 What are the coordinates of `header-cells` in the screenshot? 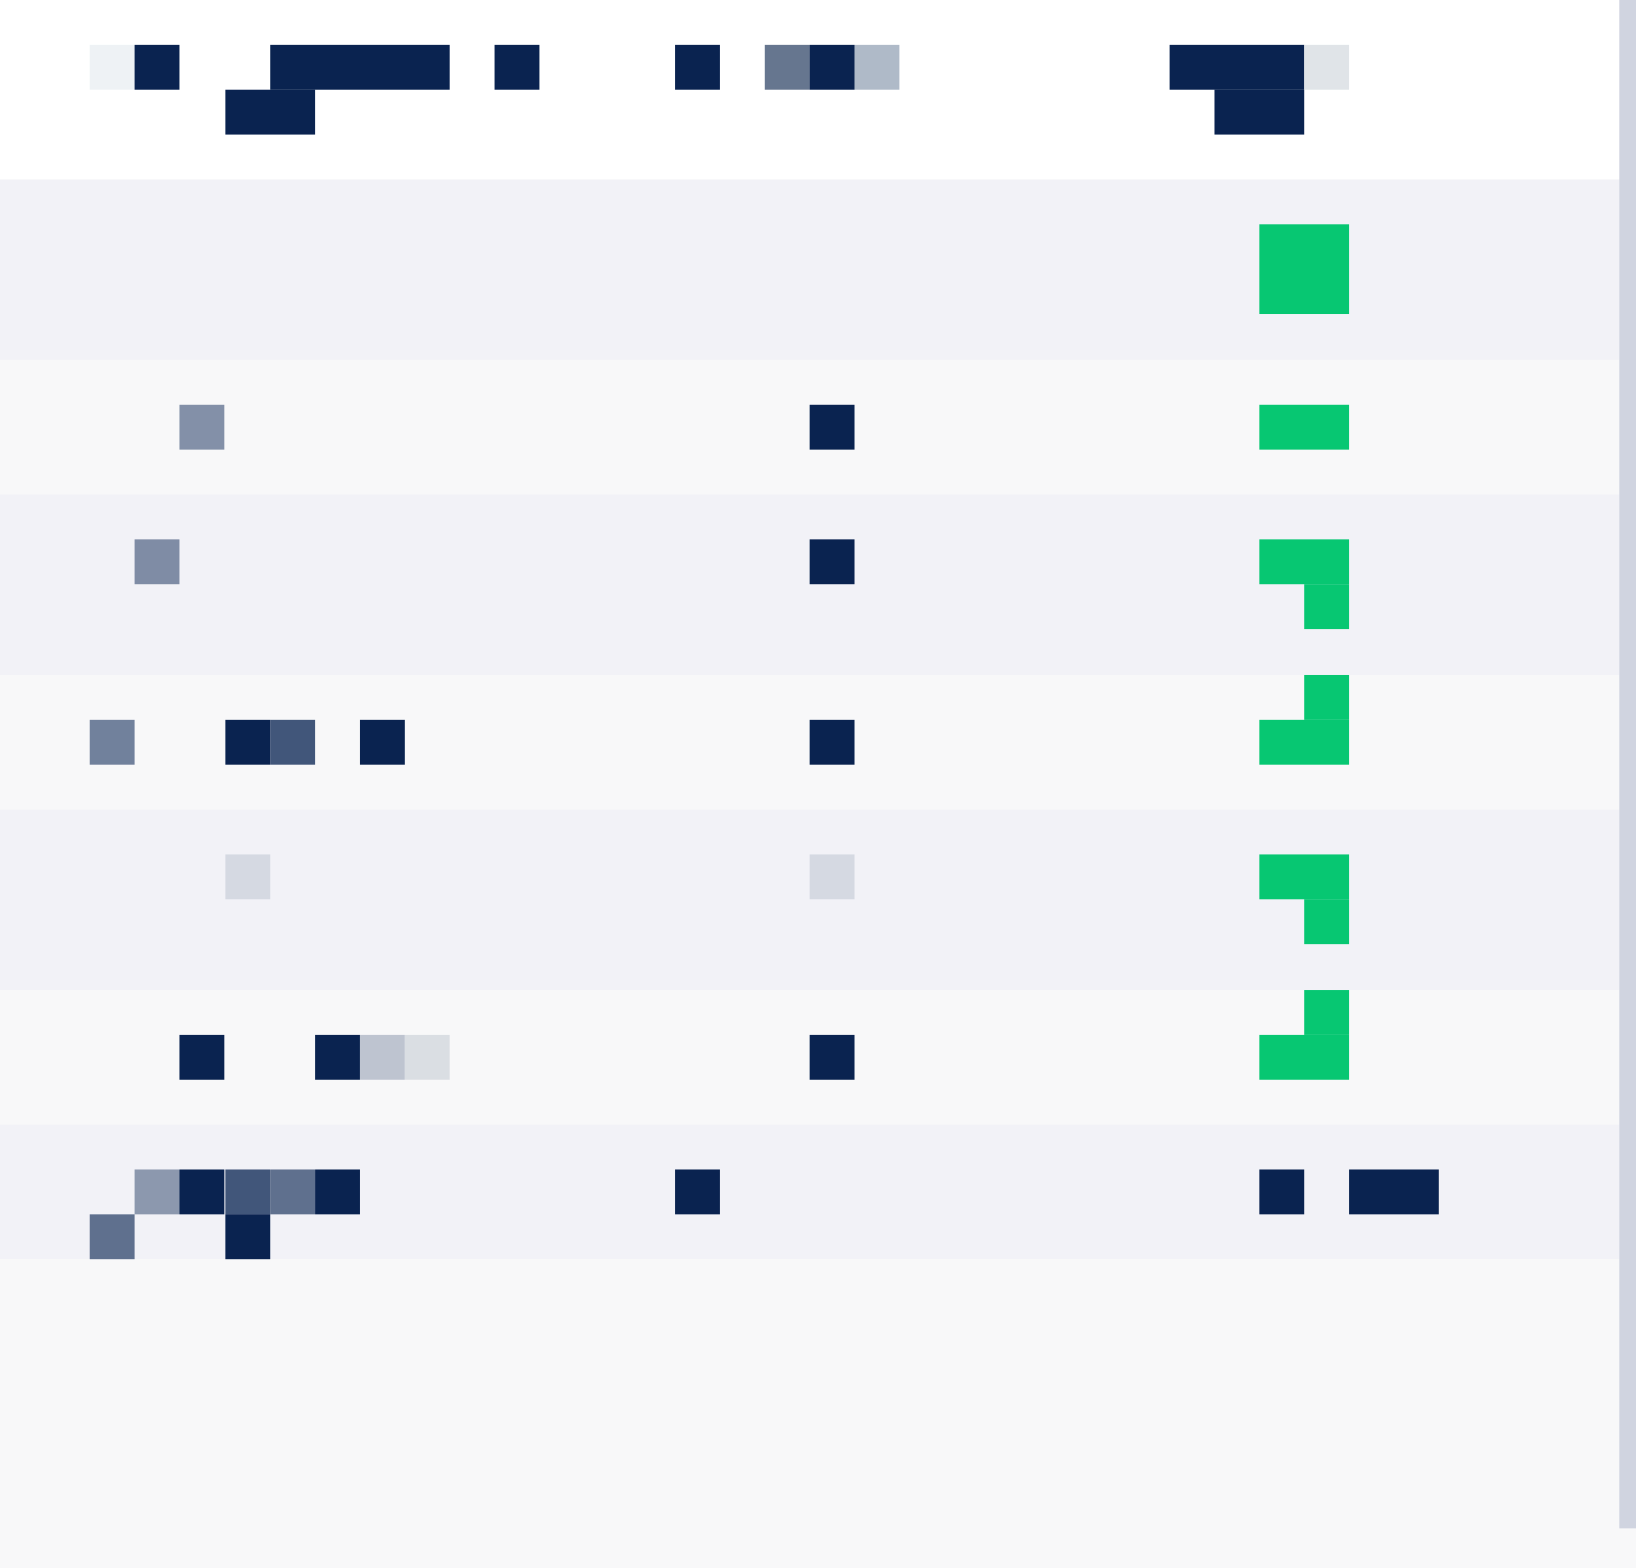 It's located at (719, 89).